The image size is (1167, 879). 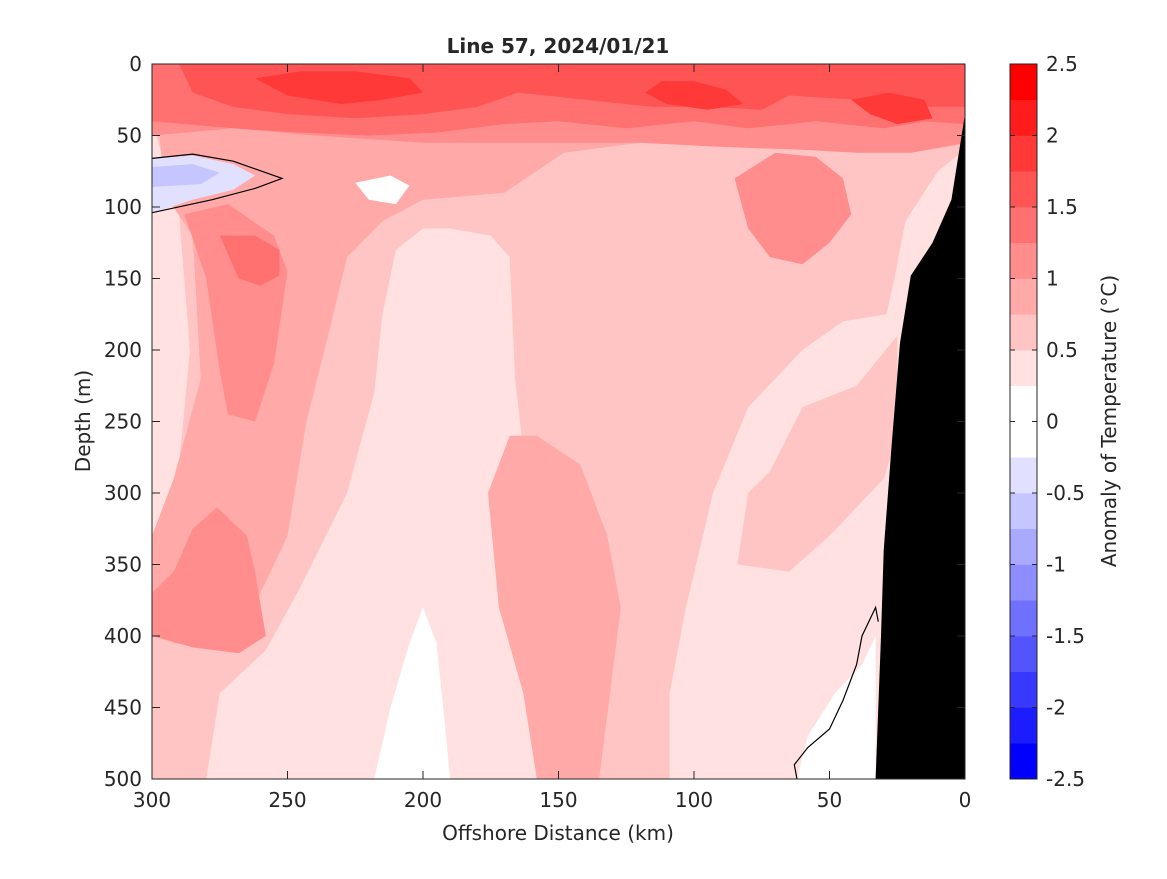 I want to click on colorbar-tick-label: 2.5, so click(x=1062, y=64).